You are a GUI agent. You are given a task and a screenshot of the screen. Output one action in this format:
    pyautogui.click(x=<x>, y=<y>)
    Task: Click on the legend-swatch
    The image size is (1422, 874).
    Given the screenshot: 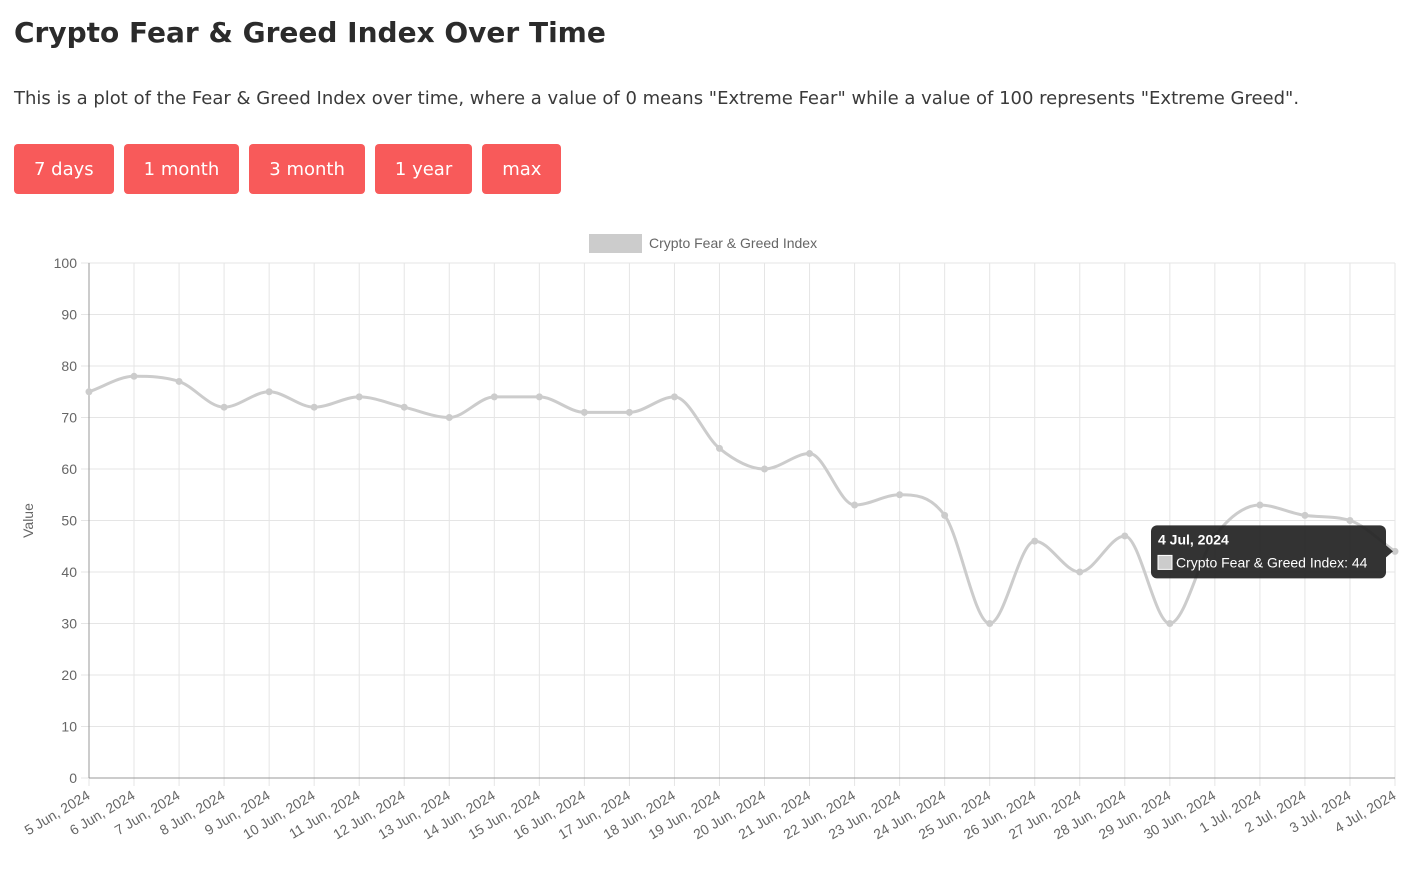 What is the action you would take?
    pyautogui.click(x=615, y=243)
    